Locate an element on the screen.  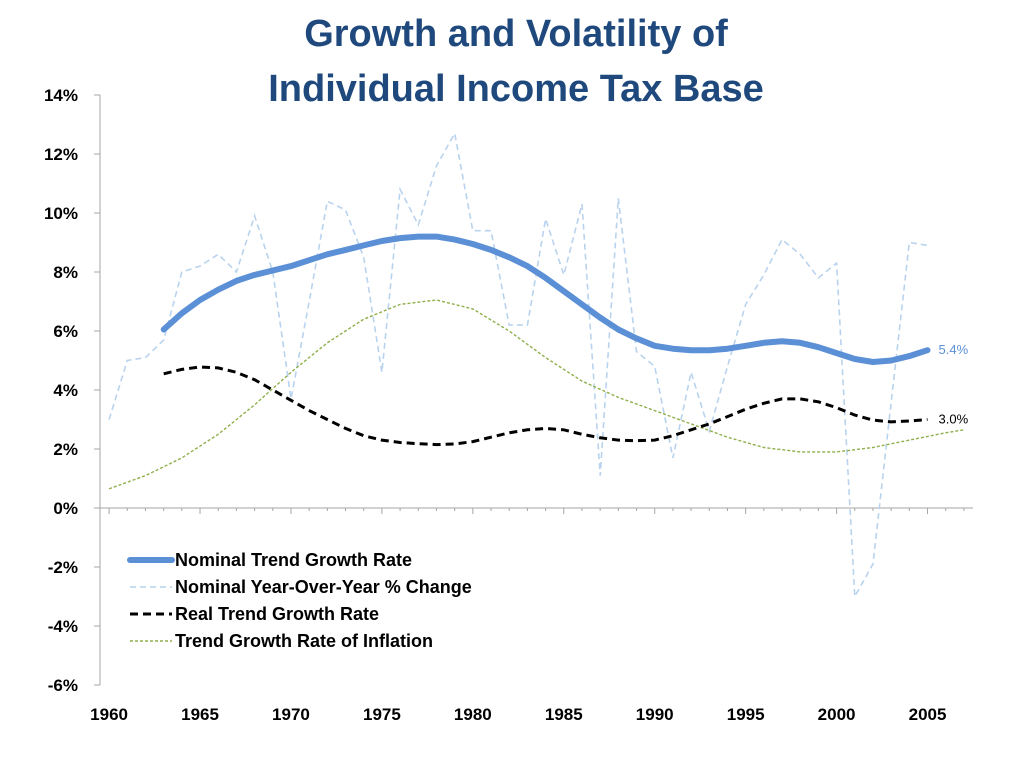
end-value-label: 3.0% is located at coordinates (954, 419).